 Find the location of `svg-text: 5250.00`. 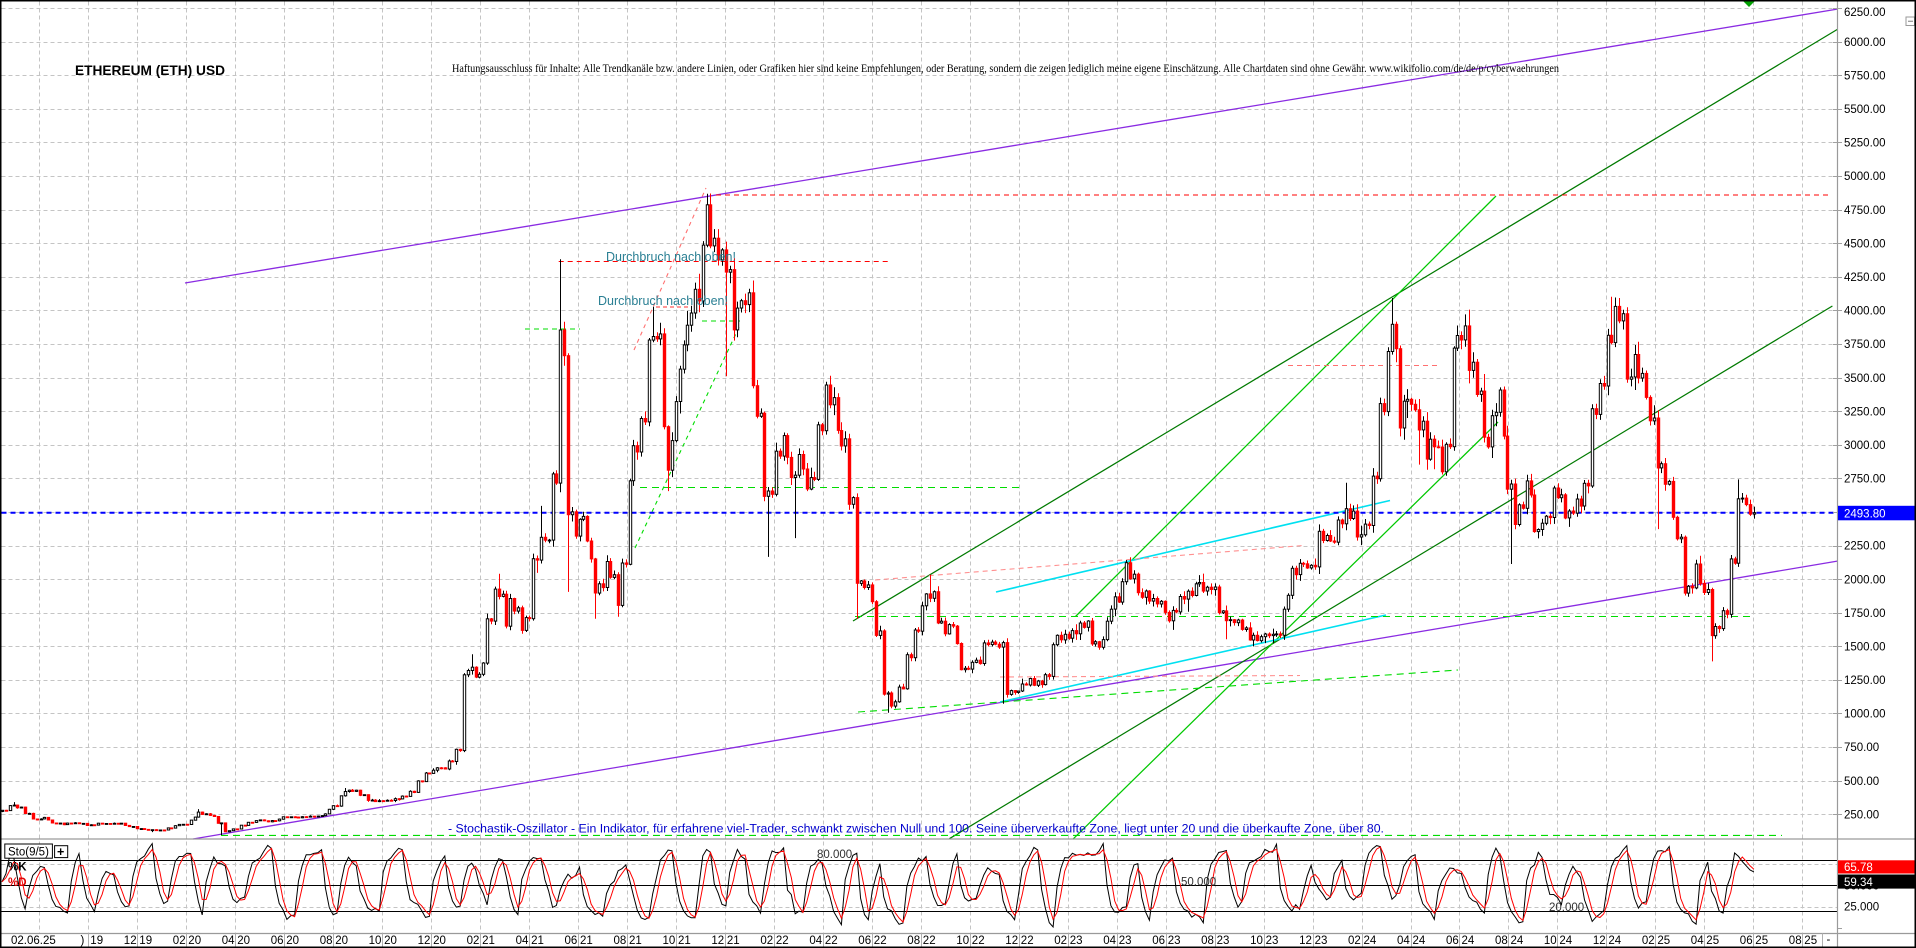

svg-text: 5250.00 is located at coordinates (1865, 144).